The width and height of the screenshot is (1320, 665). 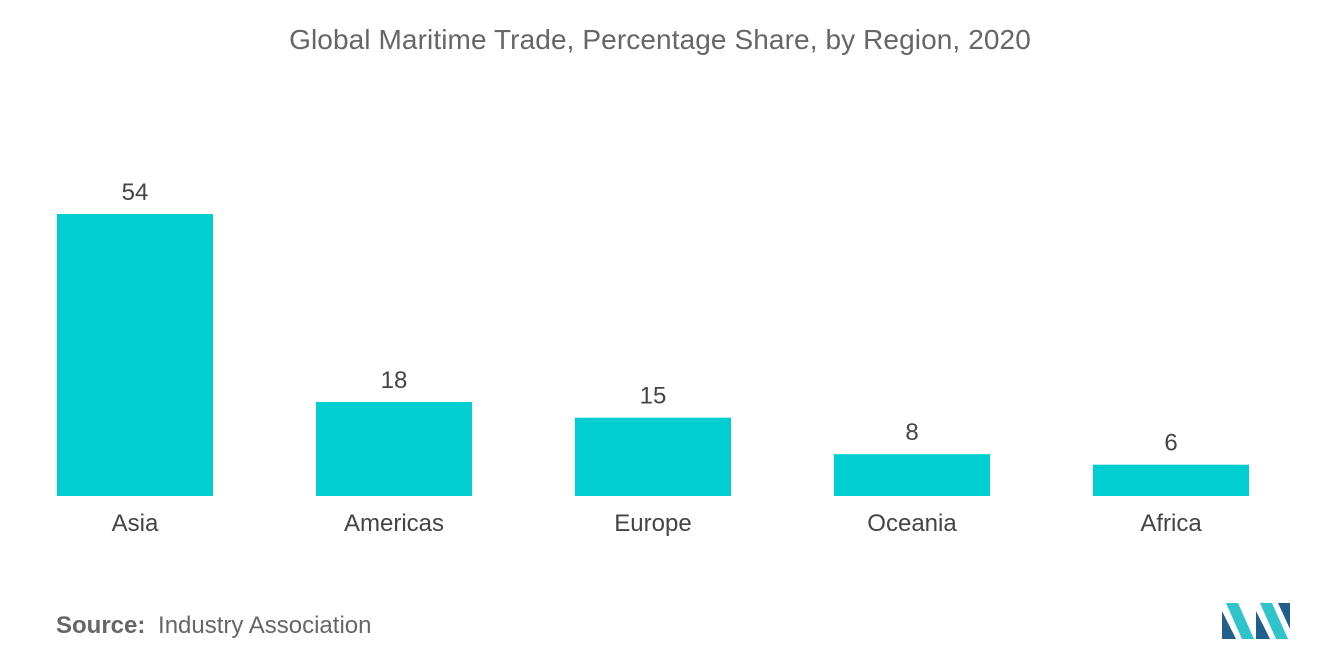 What do you see at coordinates (394, 380) in the screenshot?
I see `value-label-americas: 18` at bounding box center [394, 380].